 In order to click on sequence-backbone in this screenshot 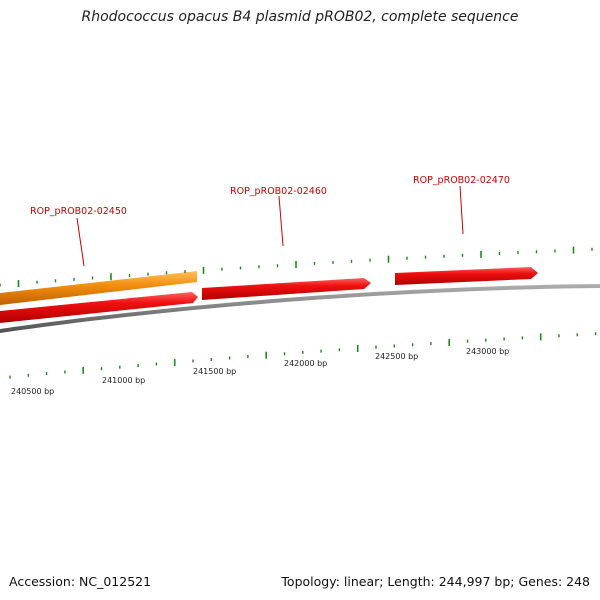, I will do `click(300, 308)`.